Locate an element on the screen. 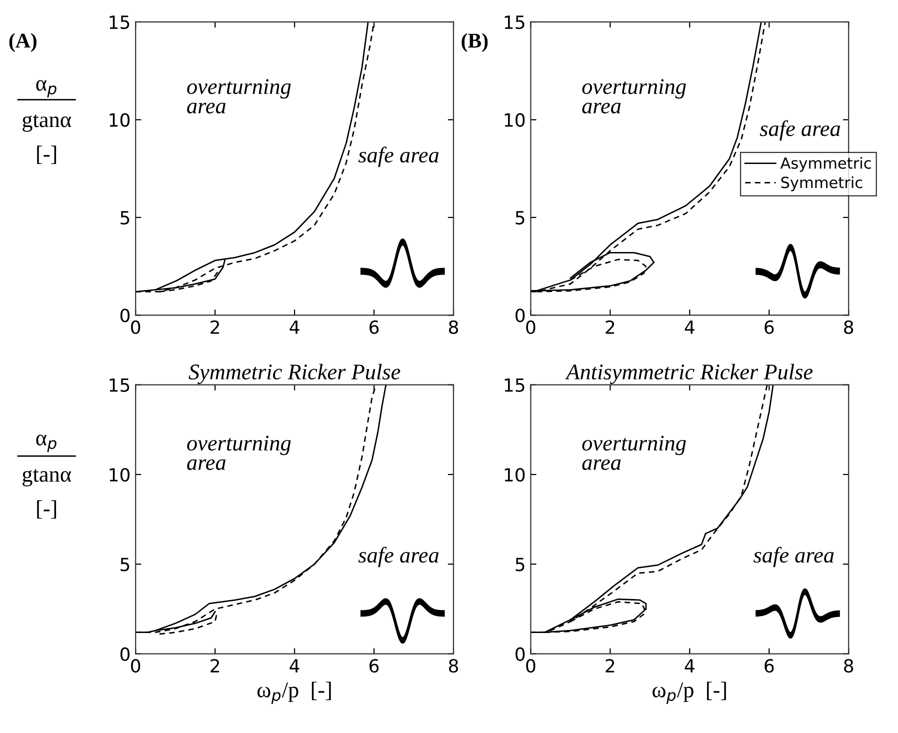 Image resolution: width=898 pixels, height=733 pixels. legend-label: Symmetric is located at coordinates (821, 184).